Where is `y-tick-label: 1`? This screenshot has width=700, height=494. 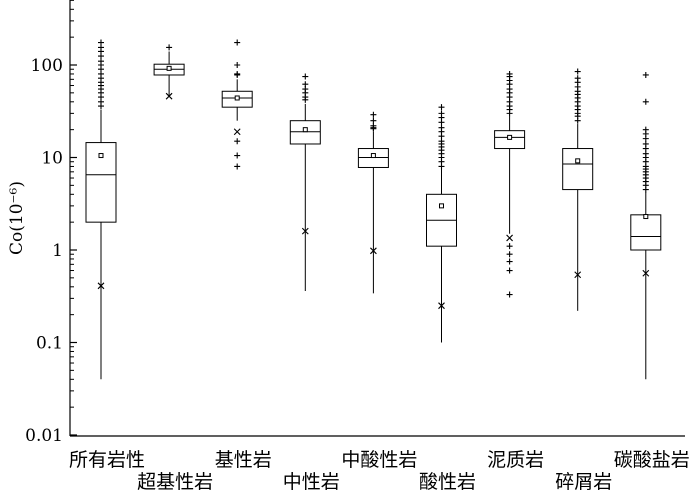 y-tick-label: 1 is located at coordinates (57, 251).